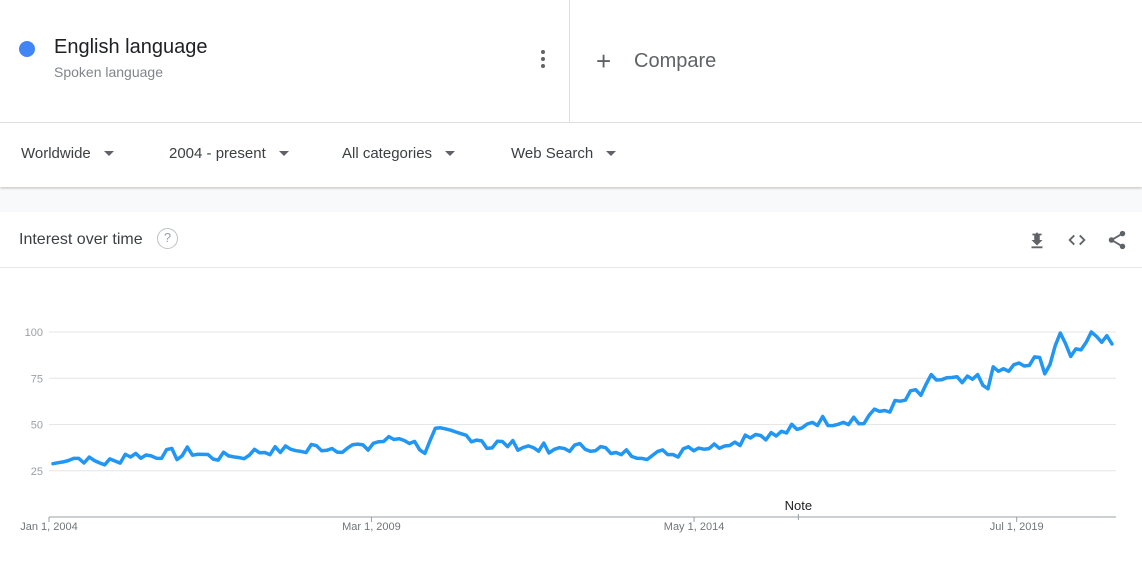 Image resolution: width=1142 pixels, height=587 pixels. Describe the element at coordinates (37, 426) in the screenshot. I see `y-tick-label: 50` at that location.